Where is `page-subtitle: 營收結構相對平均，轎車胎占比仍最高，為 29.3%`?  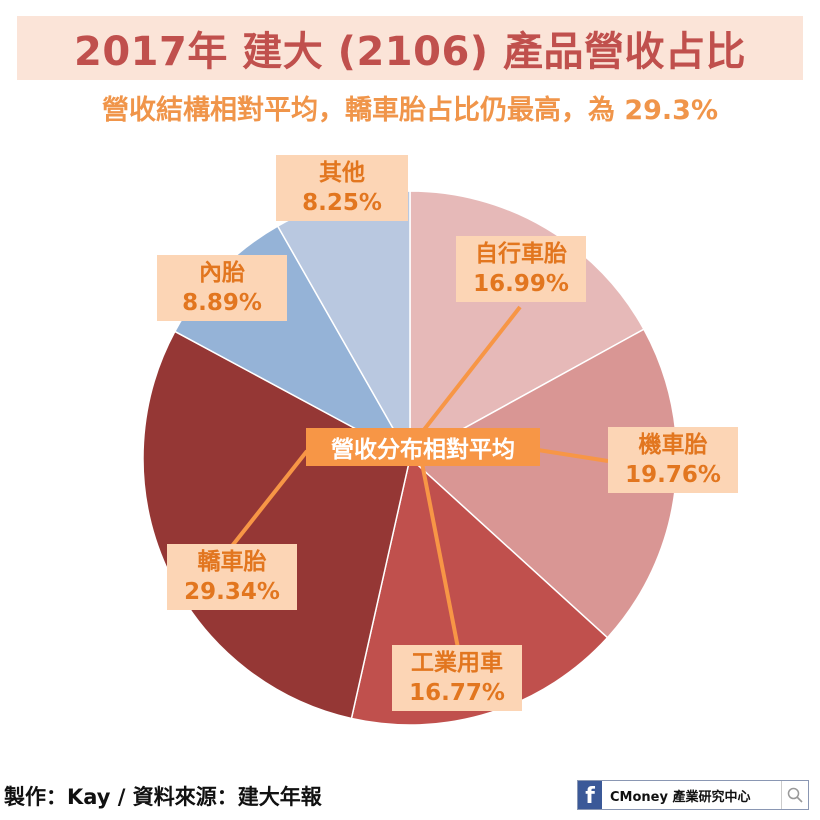 page-subtitle: 營收結構相對平均，轎車胎占比仍最高，為 29.3% is located at coordinates (410, 110).